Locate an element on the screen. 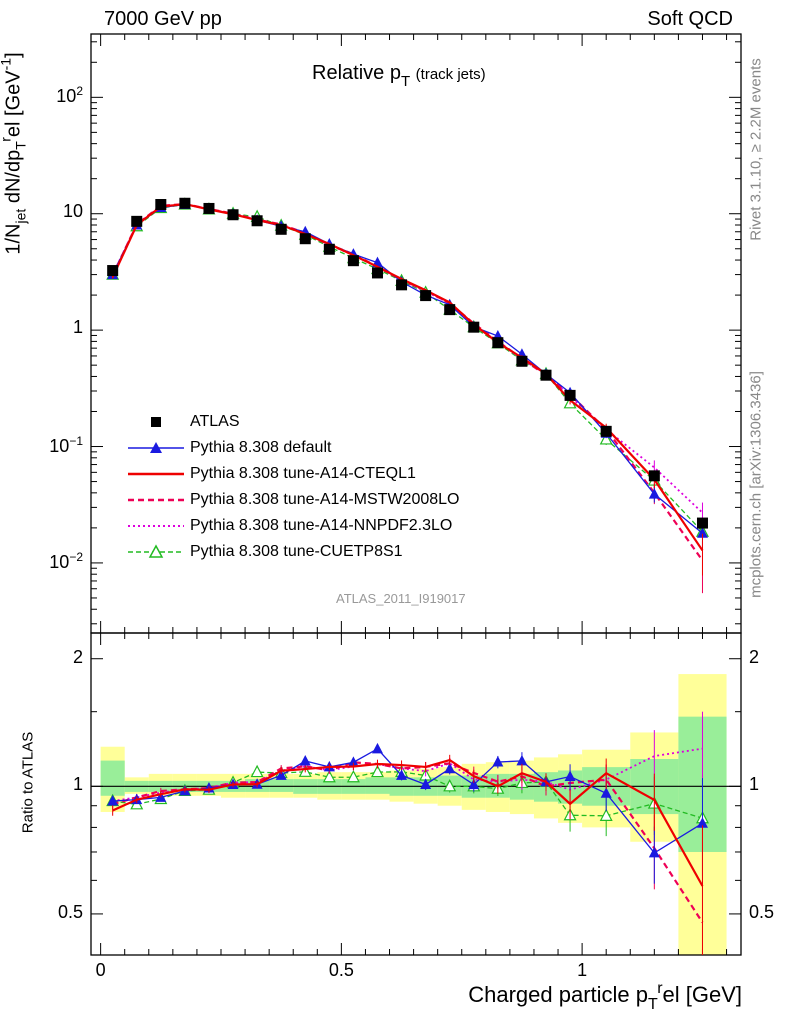  y-tick-label: 10 is located at coordinates (72, 210).